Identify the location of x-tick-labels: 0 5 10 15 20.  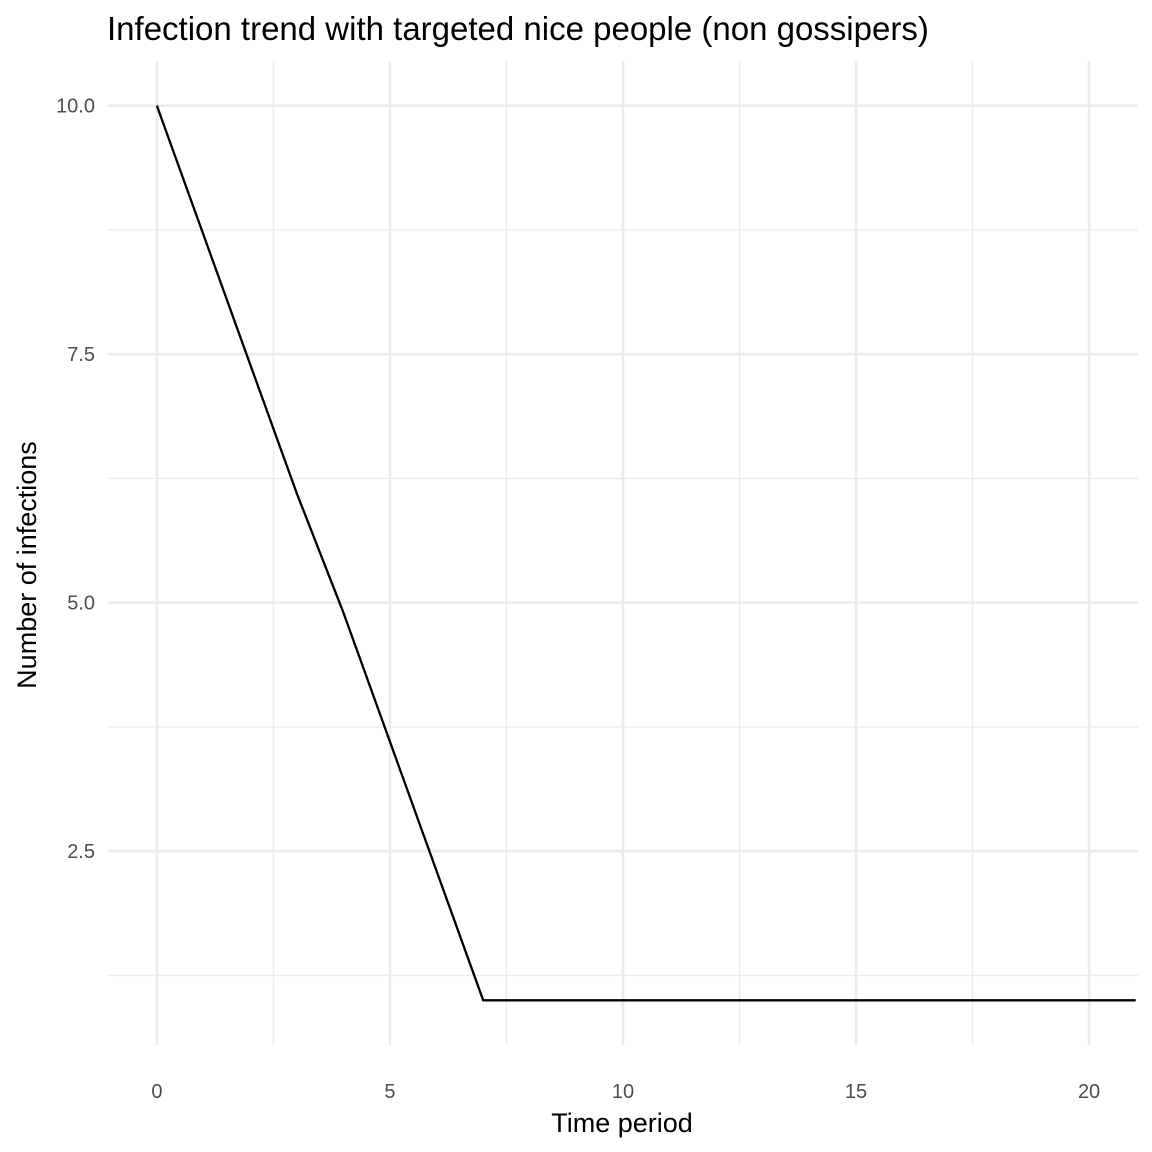
(625, 1092).